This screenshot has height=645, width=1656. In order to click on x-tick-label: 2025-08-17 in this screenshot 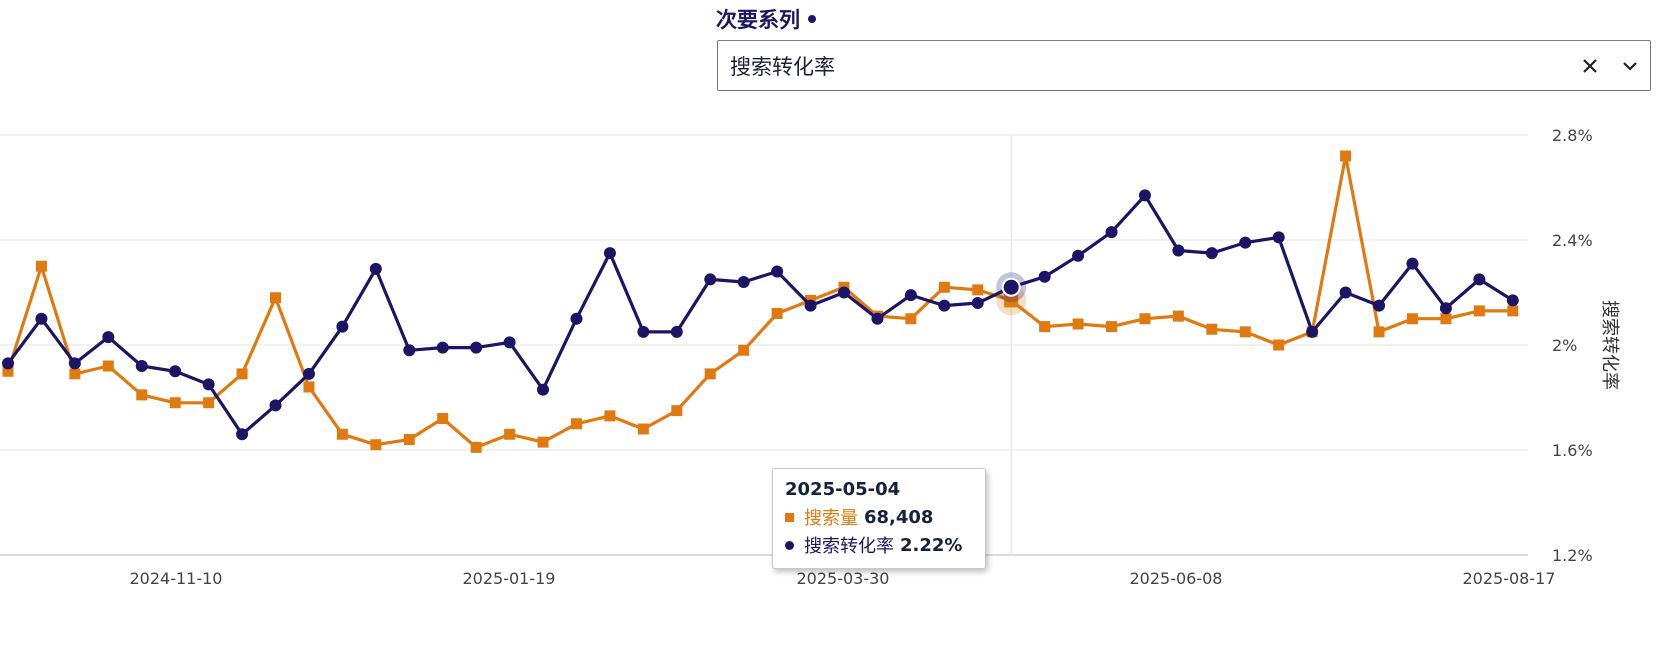, I will do `click(1509, 578)`.